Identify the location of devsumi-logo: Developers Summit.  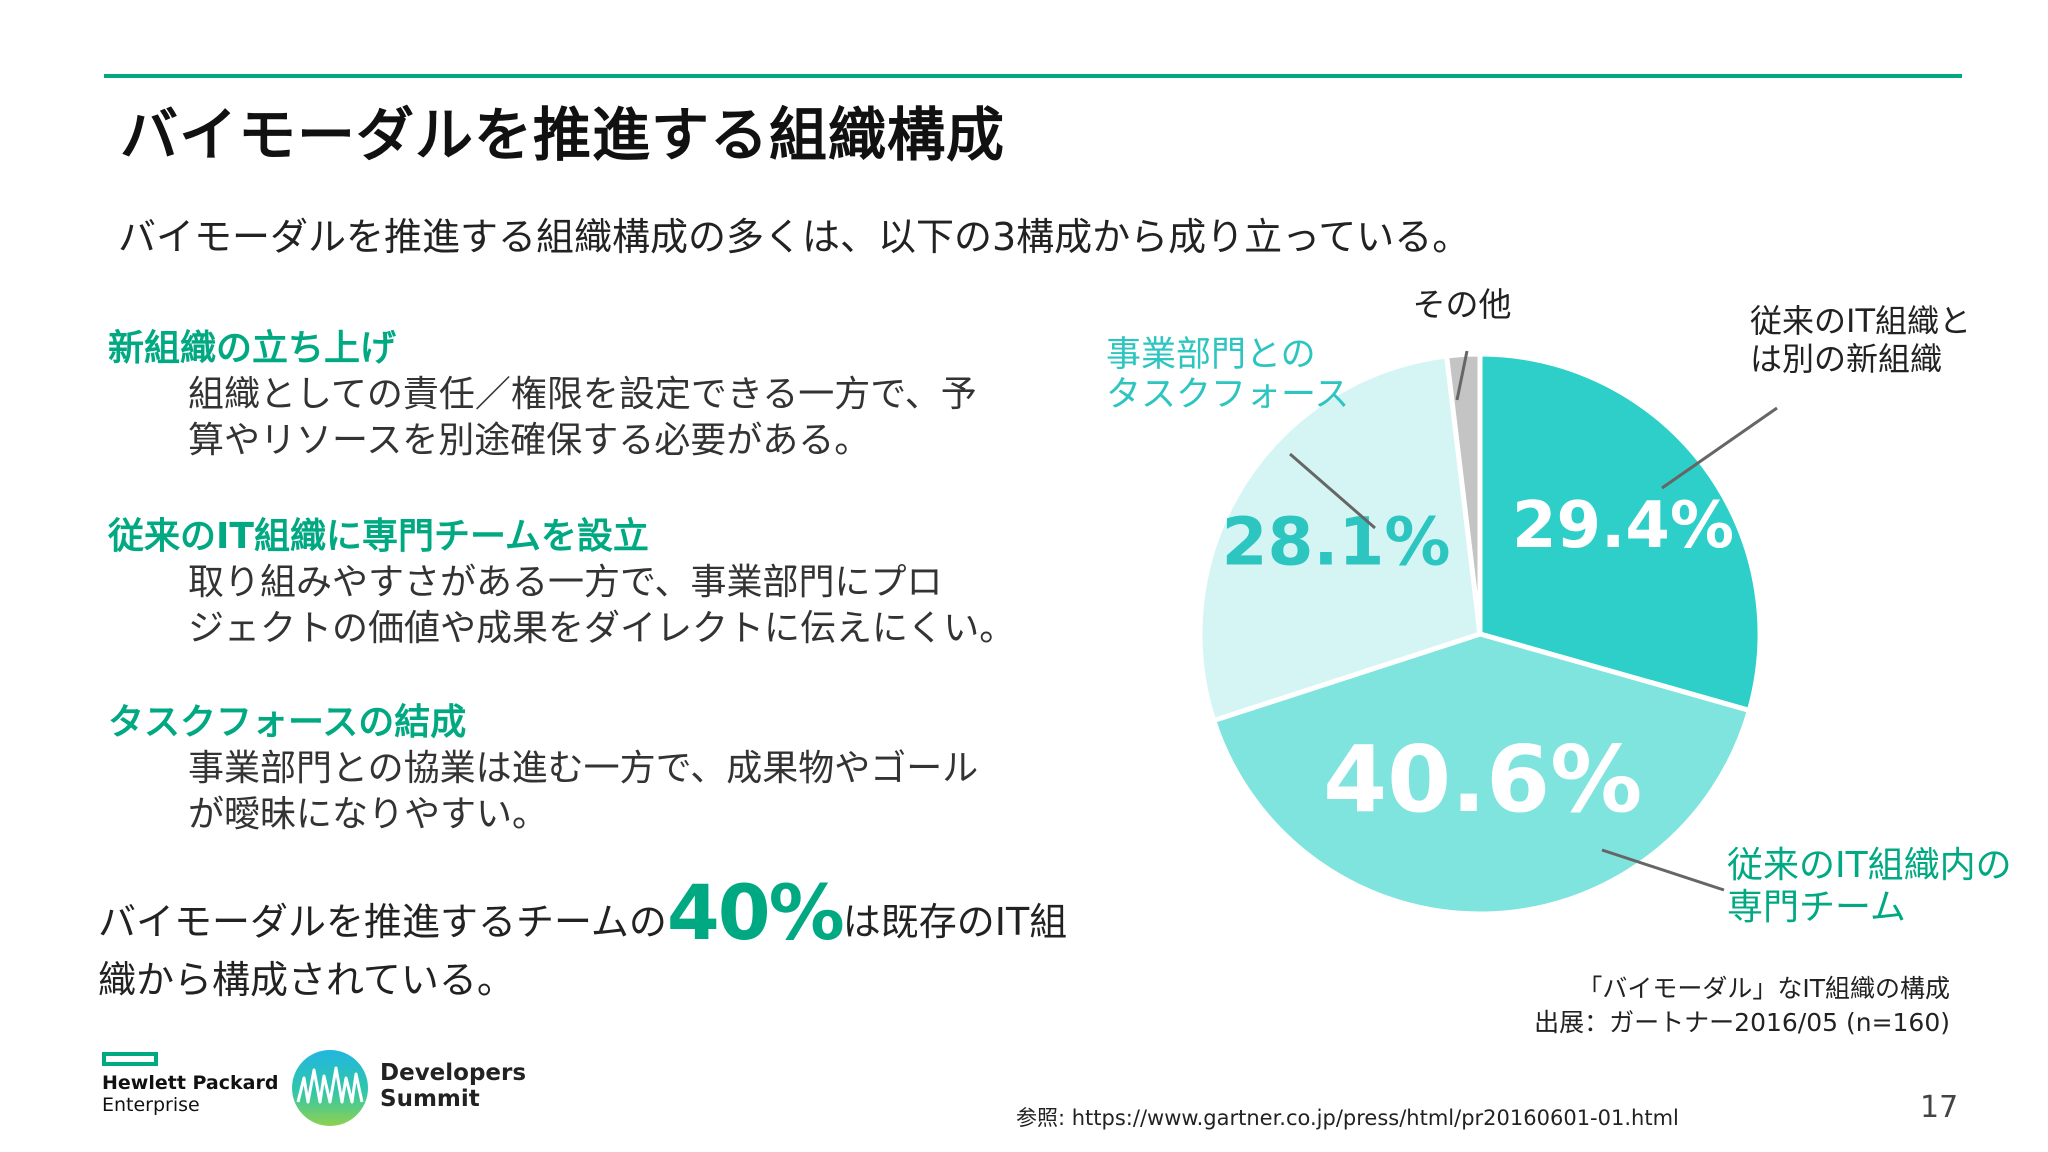
(408, 1090).